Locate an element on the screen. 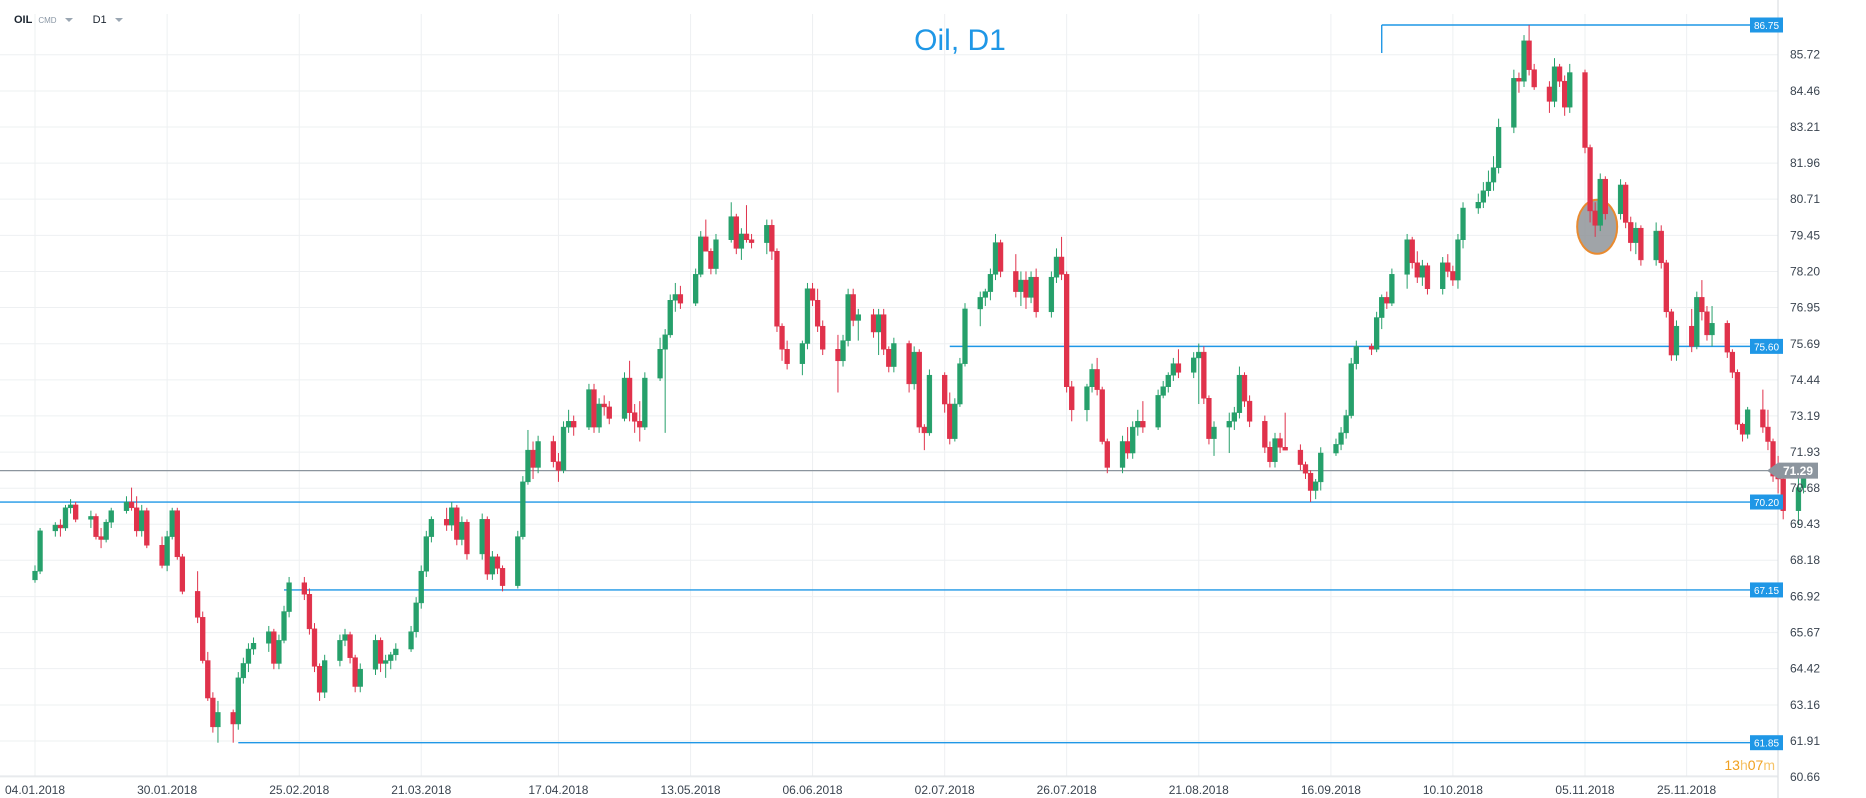  level-badge-label: 86.75 is located at coordinates (1766, 26).